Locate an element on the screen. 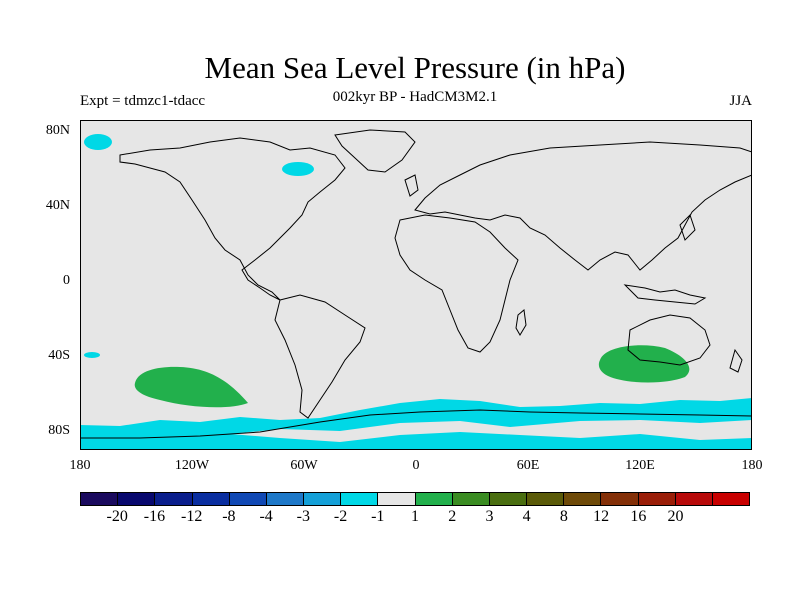 The image size is (800, 600). y-tick-40s: 40S is located at coordinates (59, 355).